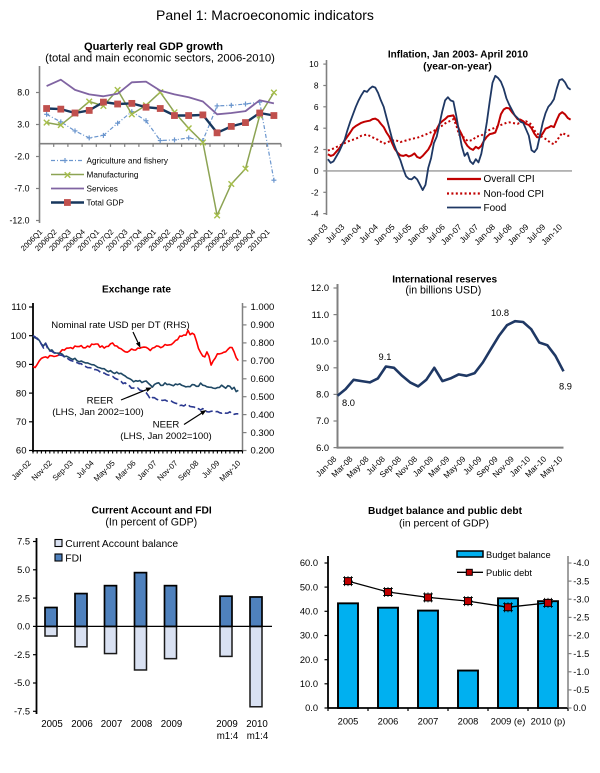 Image resolution: width=600 pixels, height=773 pixels. What do you see at coordinates (444, 280) in the screenshot?
I see `svg-text: International reserves` at bounding box center [444, 280].